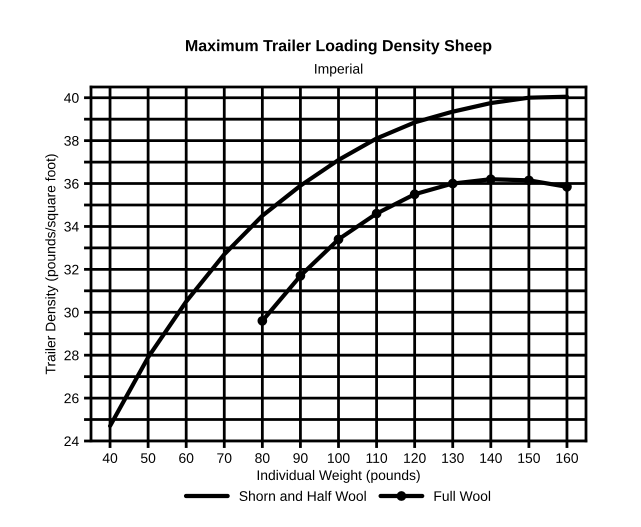 The width and height of the screenshot is (641, 527). Describe the element at coordinates (300, 458) in the screenshot. I see `x-tick-label: 90` at that location.